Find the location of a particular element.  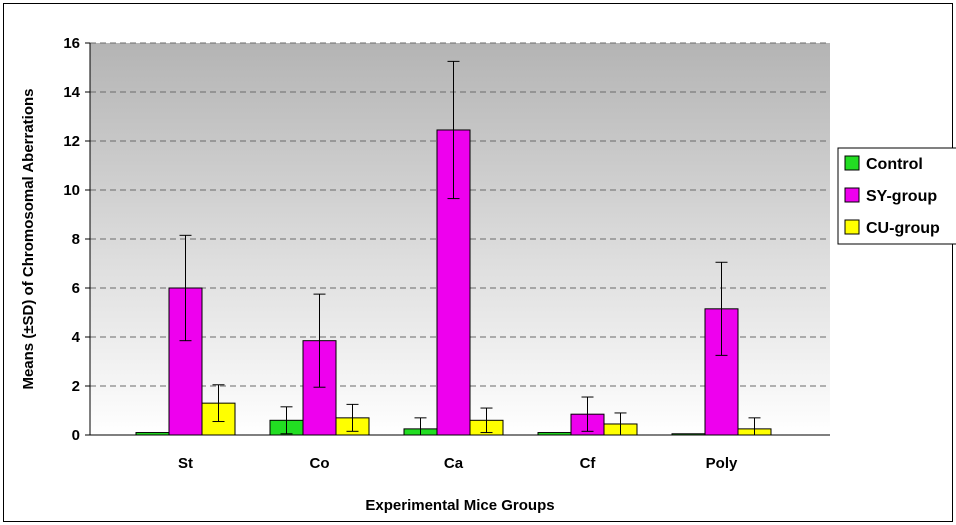

x-tick-label: Co is located at coordinates (320, 463).